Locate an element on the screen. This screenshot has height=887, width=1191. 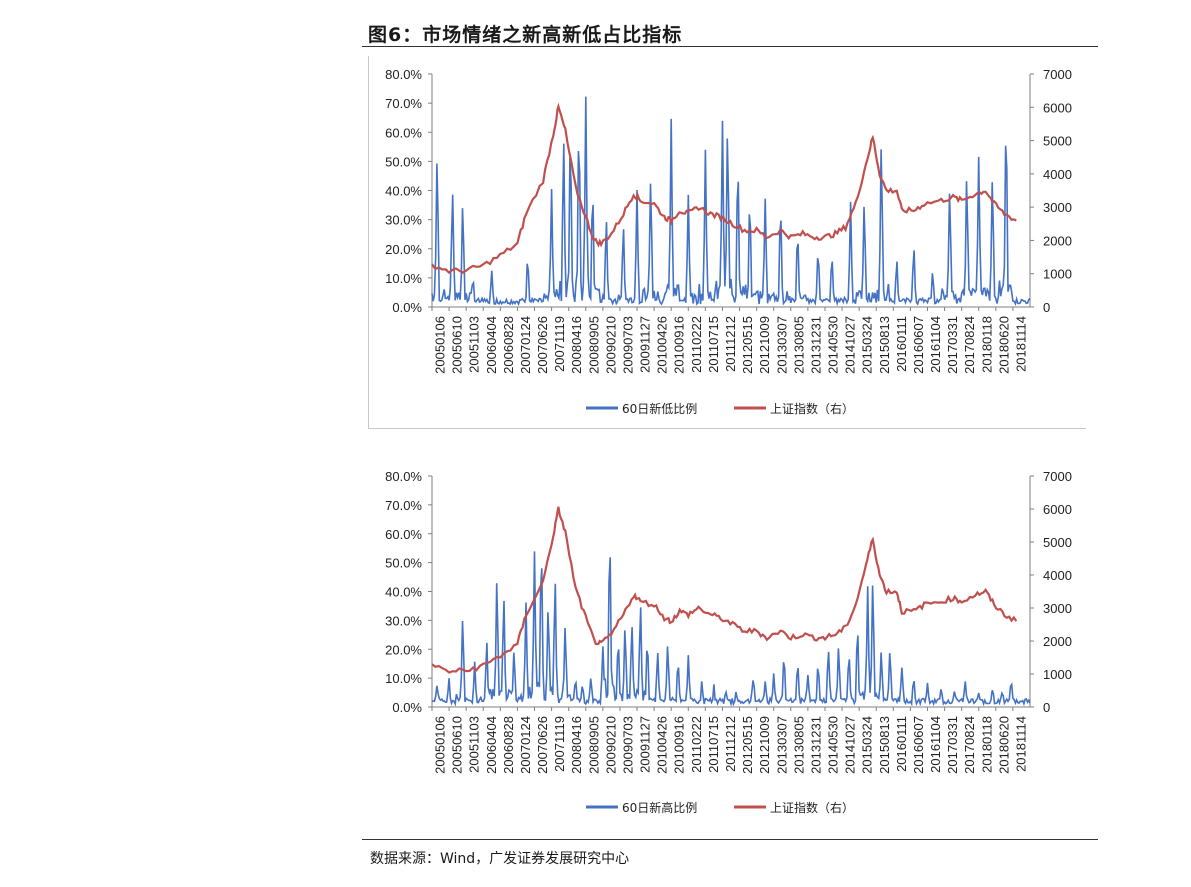
source-rule is located at coordinates (730, 839).